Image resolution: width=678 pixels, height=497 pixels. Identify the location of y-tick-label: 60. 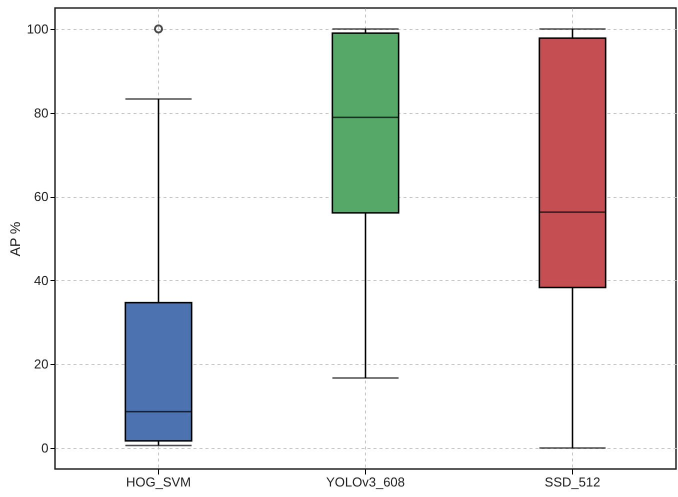
(41, 196).